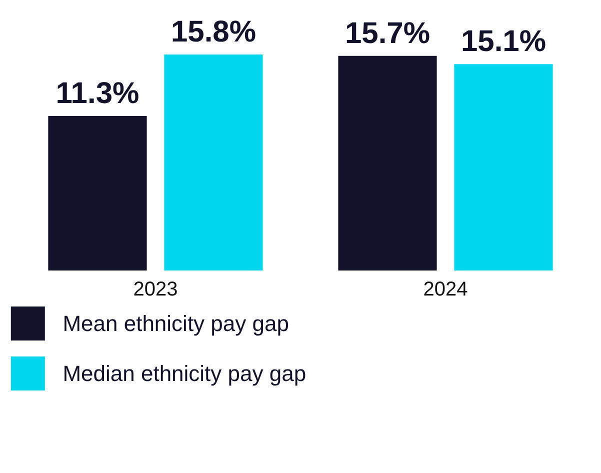  Describe the element at coordinates (445, 289) in the screenshot. I see `x-tick-label: 2024` at that location.